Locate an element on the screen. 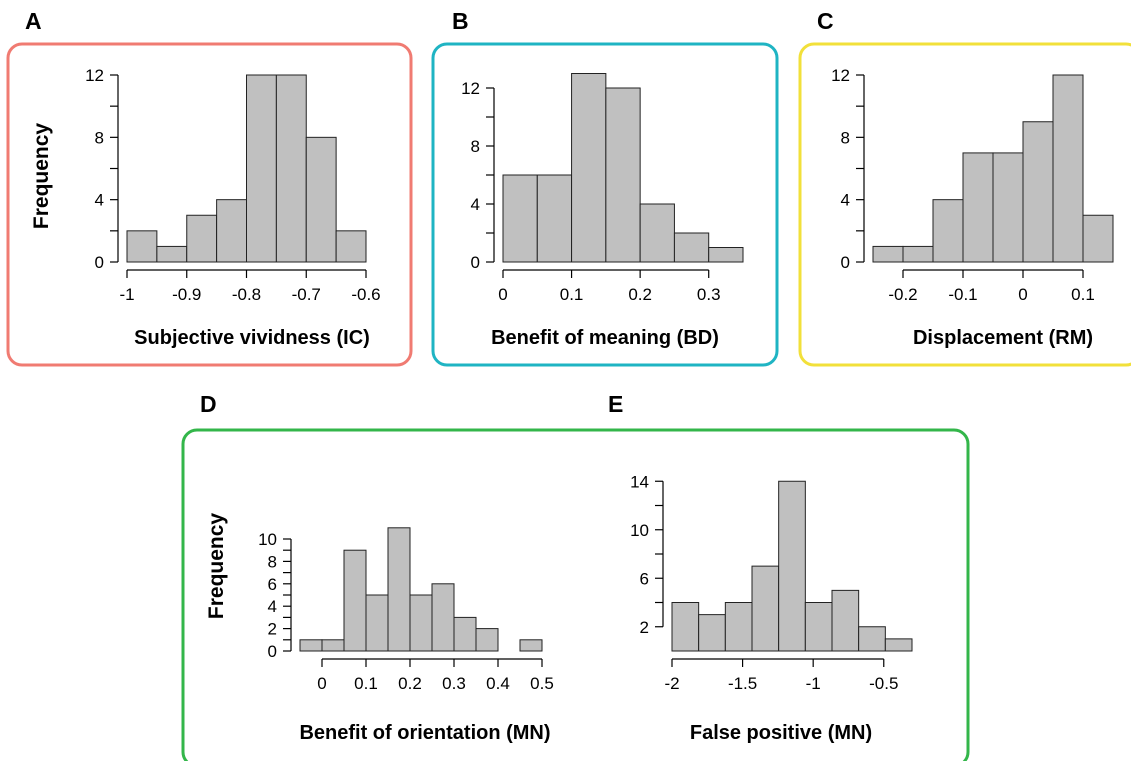 This screenshot has height=761, width=1131. panel-letter-a: A is located at coordinates (33, 21).